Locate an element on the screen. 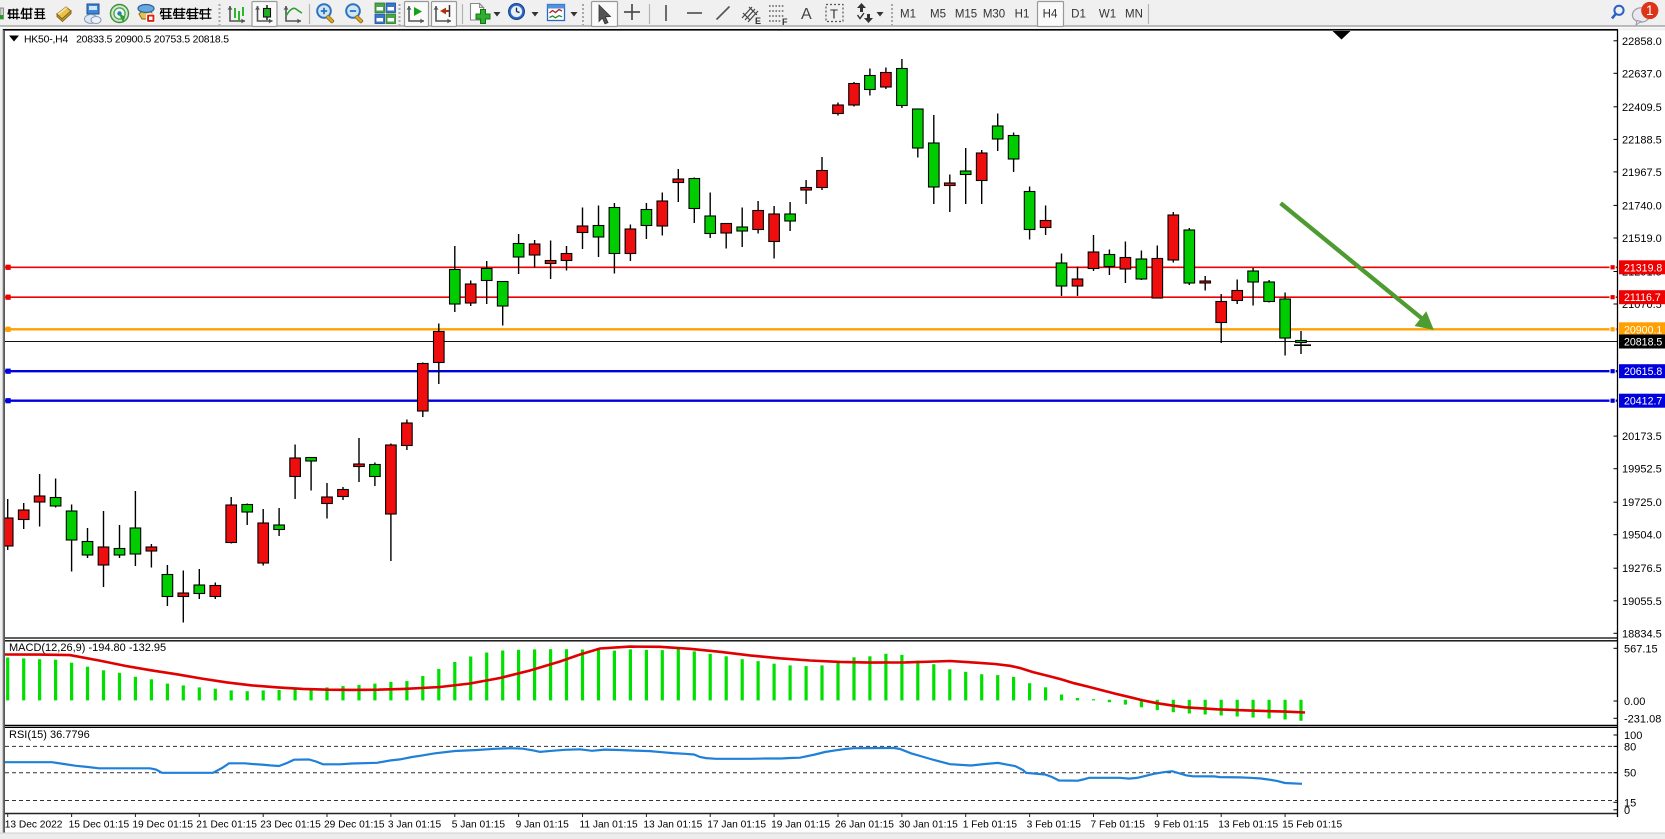  svg-text: 21519.0 is located at coordinates (1642, 239).